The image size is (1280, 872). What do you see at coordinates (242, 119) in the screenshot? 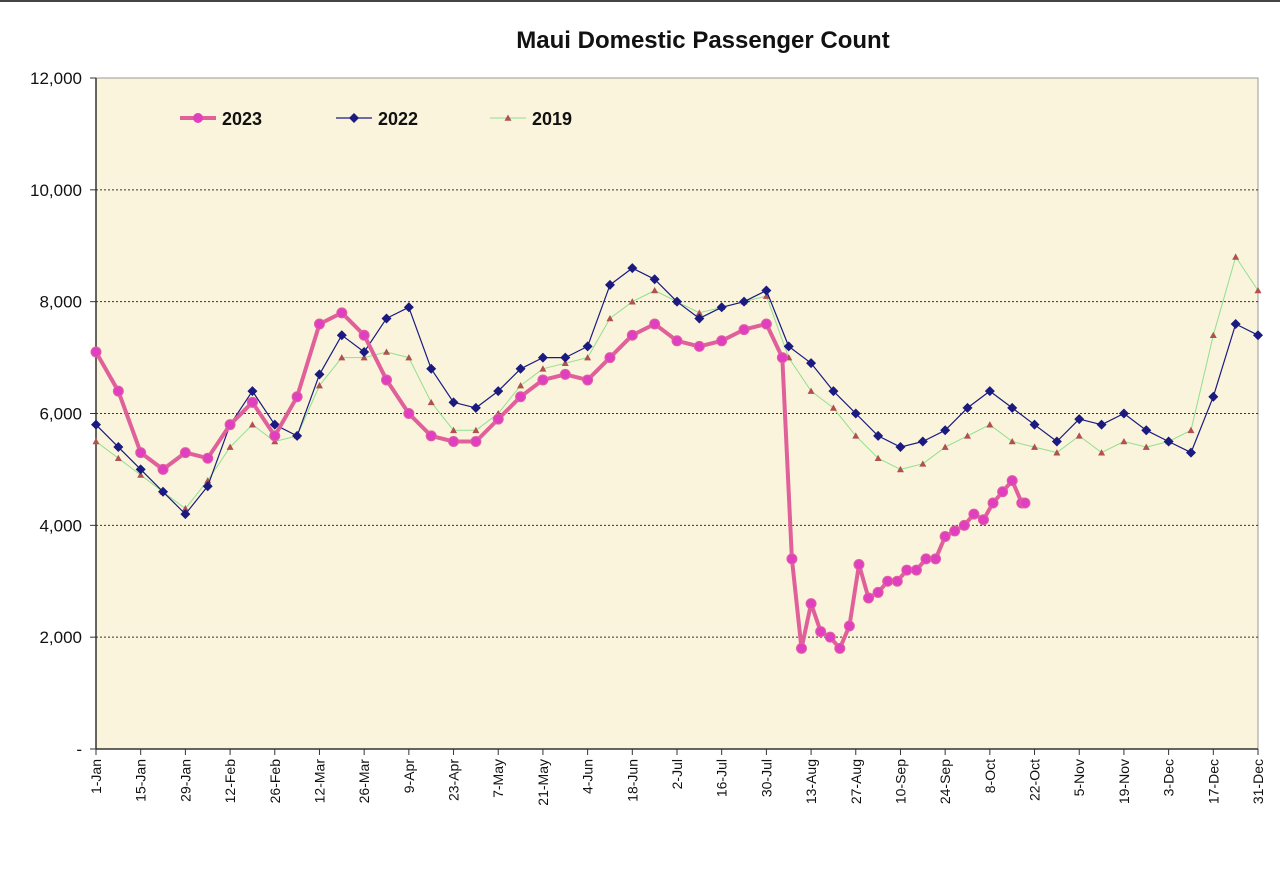
I see `legend-label-2023: 2023` at bounding box center [242, 119].